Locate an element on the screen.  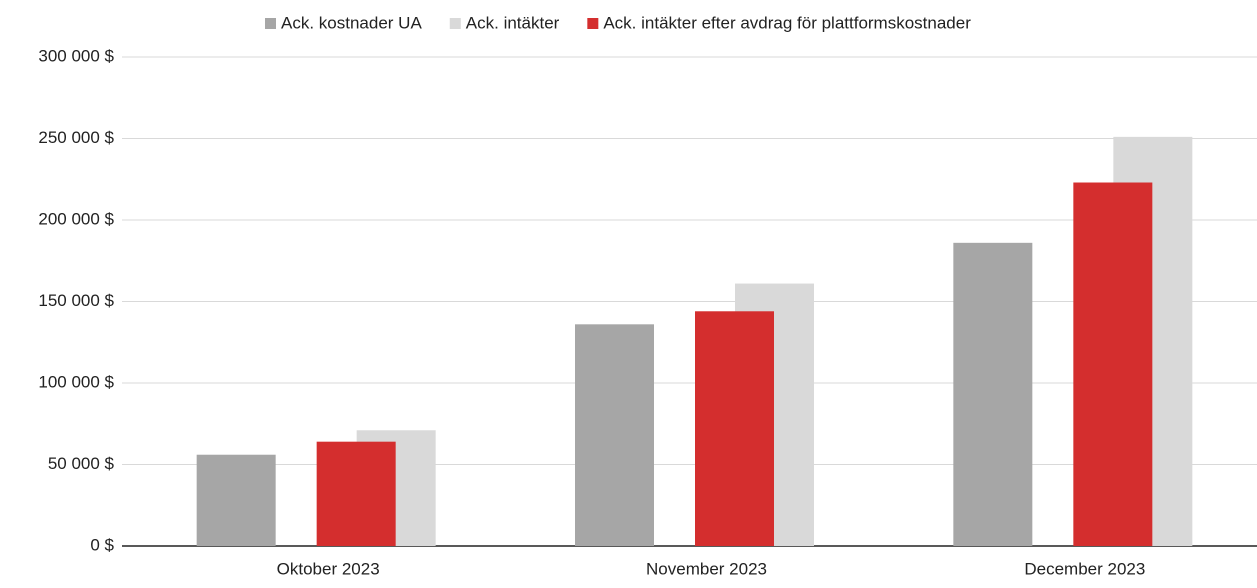
x-tick-label: Oktober 2023 is located at coordinates (328, 568).